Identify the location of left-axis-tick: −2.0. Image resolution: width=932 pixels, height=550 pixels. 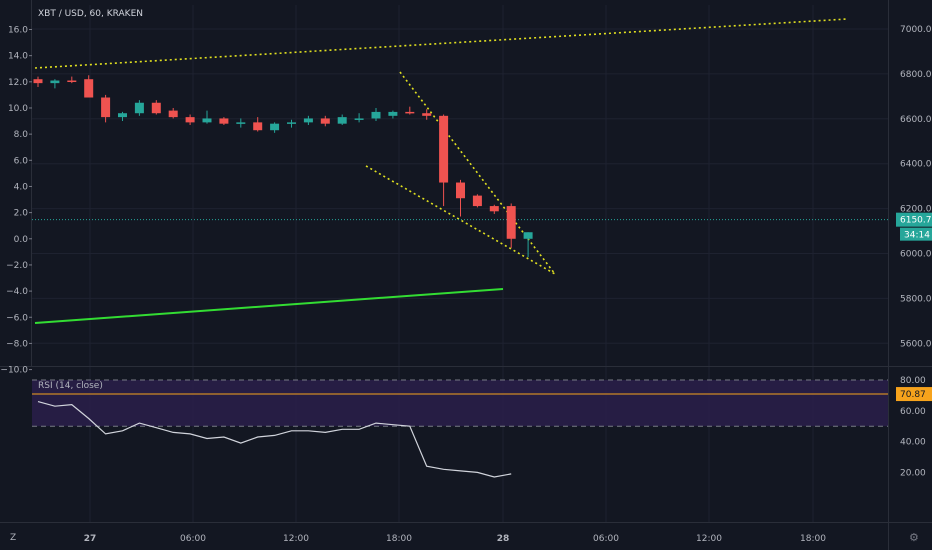
(17, 266).